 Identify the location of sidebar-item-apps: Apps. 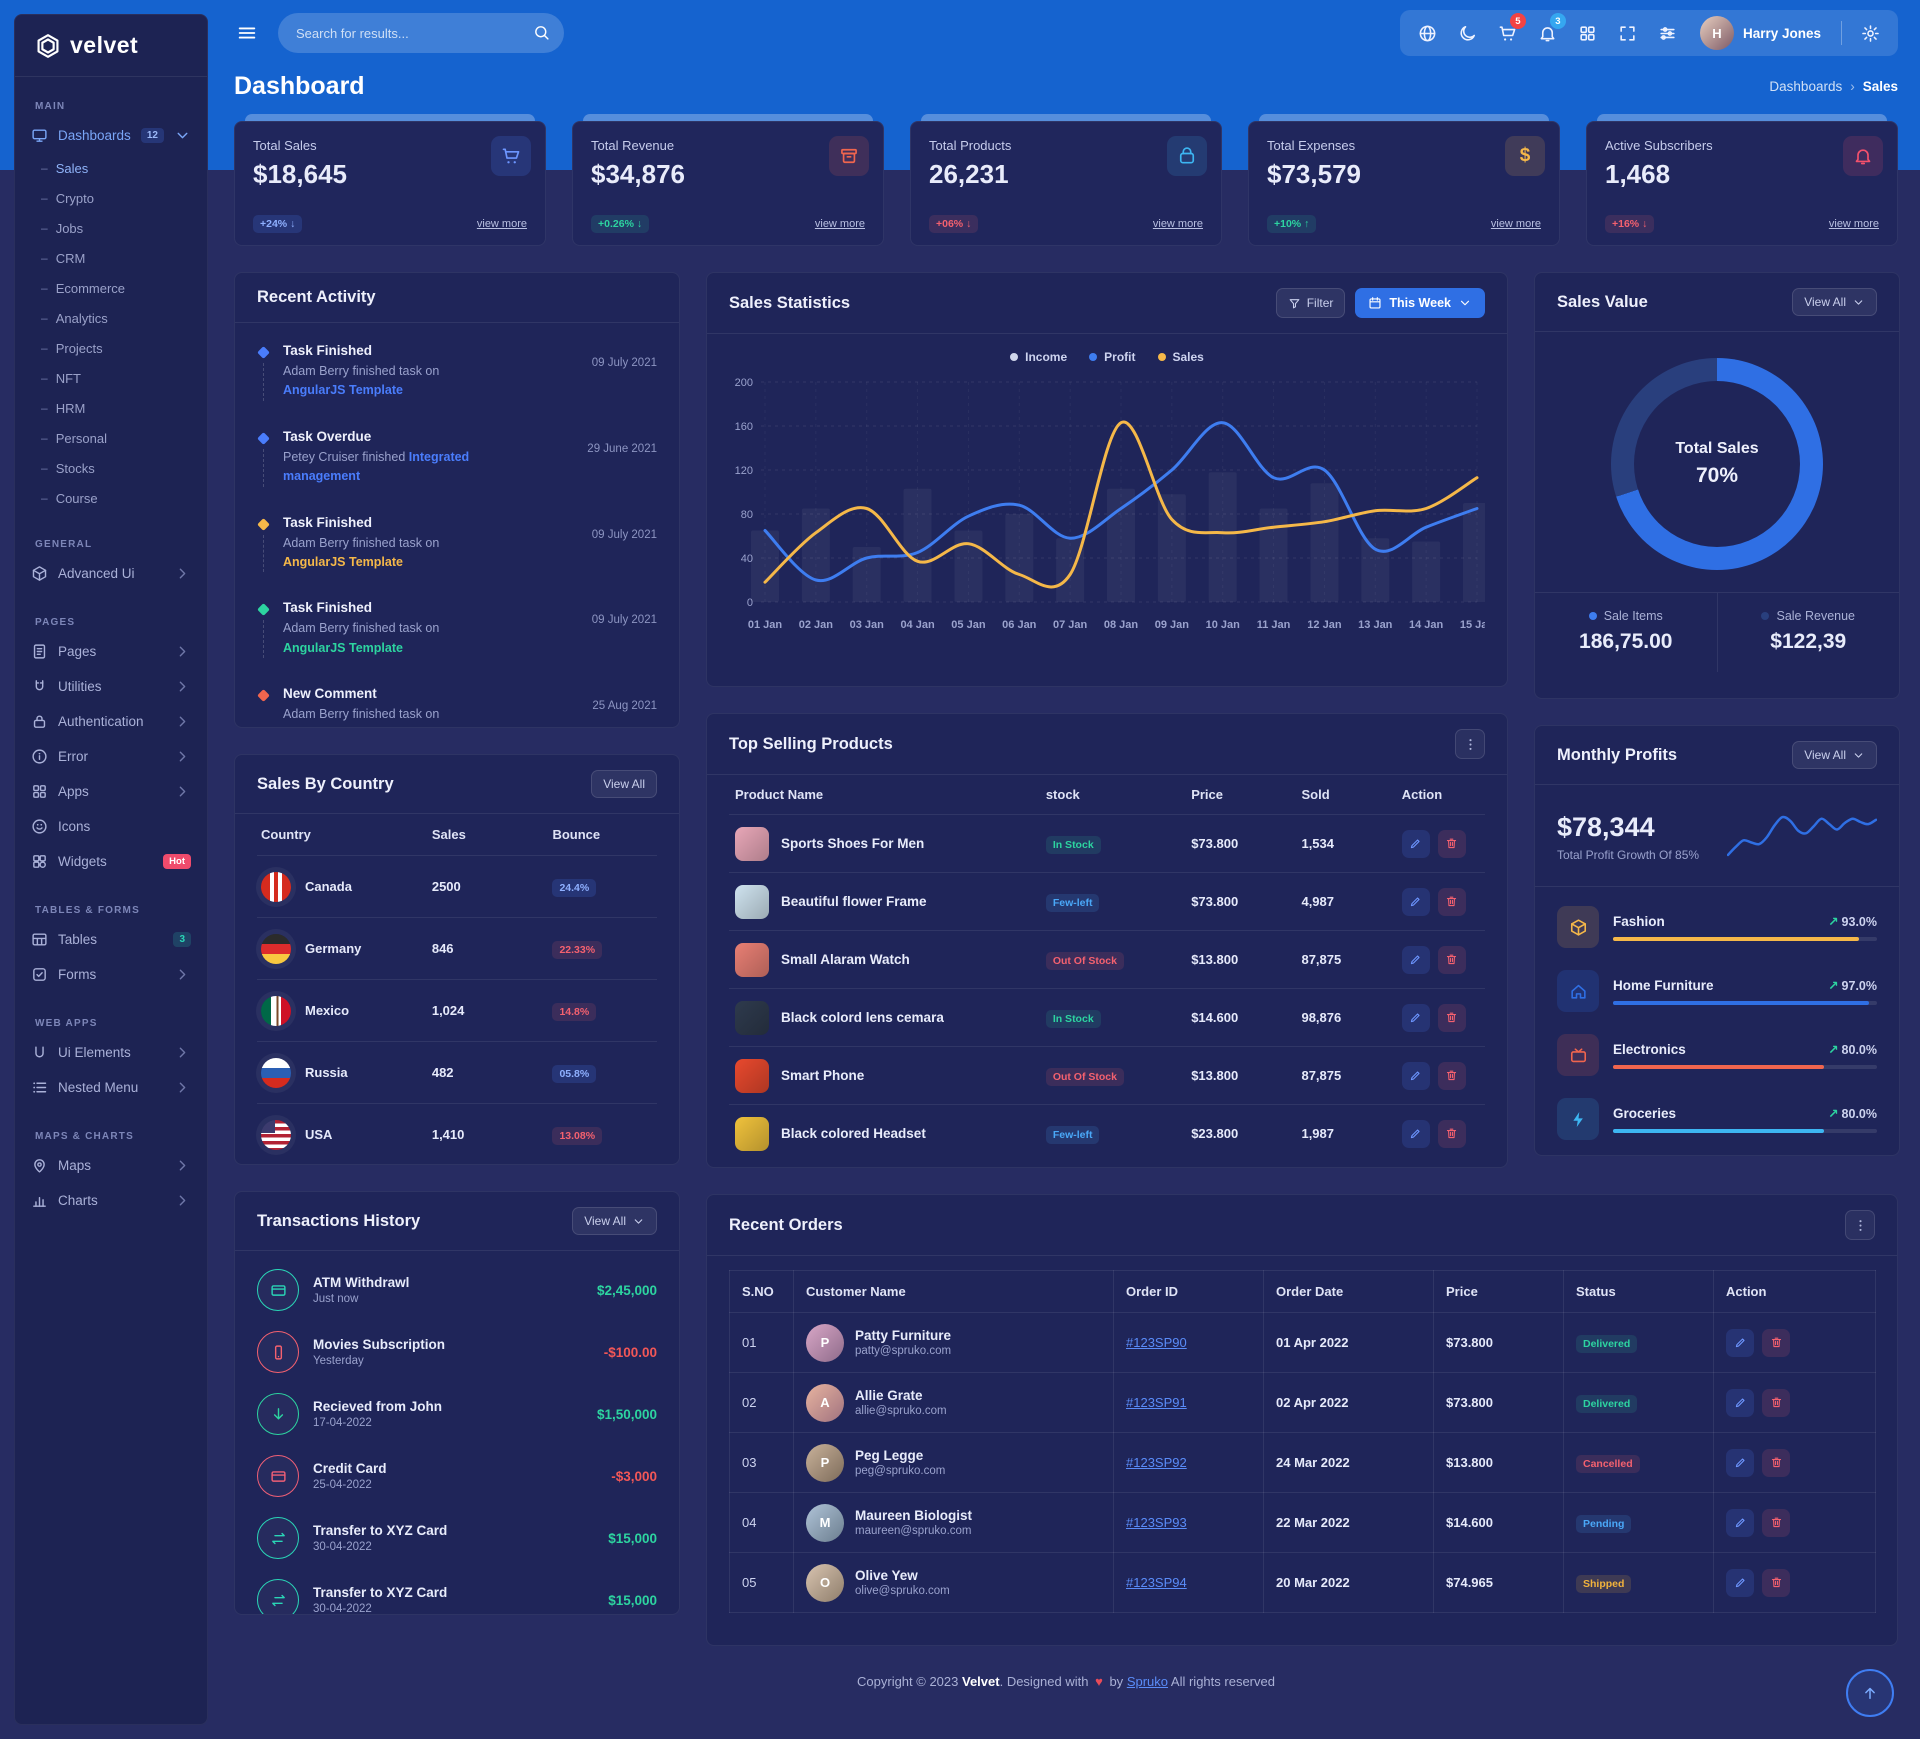
(111, 791).